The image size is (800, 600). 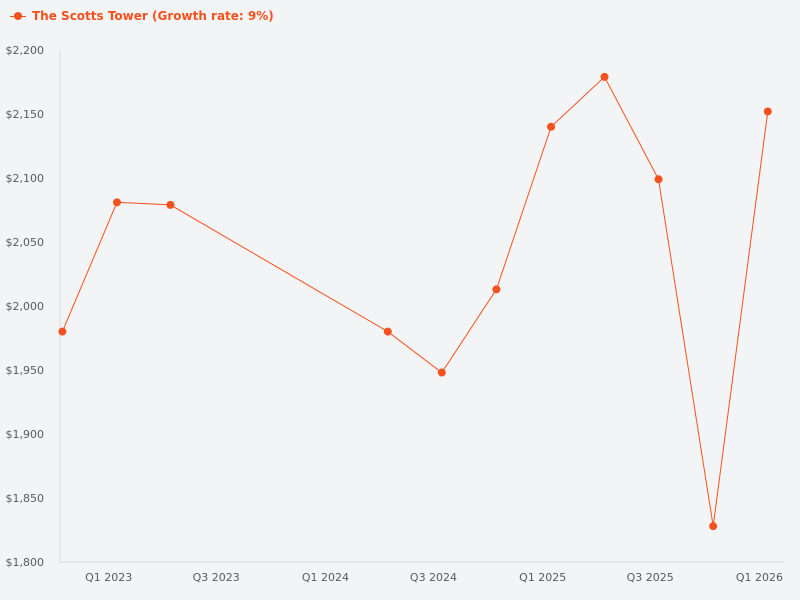 What do you see at coordinates (25, 306) in the screenshot?
I see `y-tick-label: $2,000` at bounding box center [25, 306].